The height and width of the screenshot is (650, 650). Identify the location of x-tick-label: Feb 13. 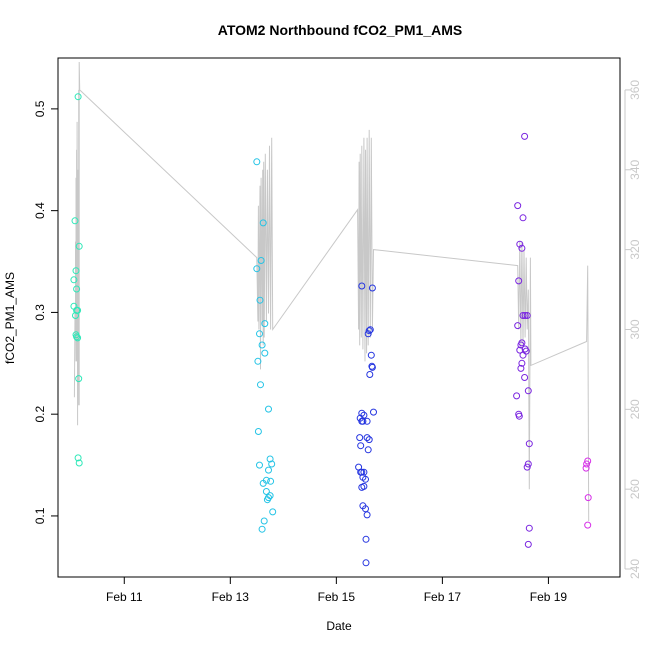
(231, 597).